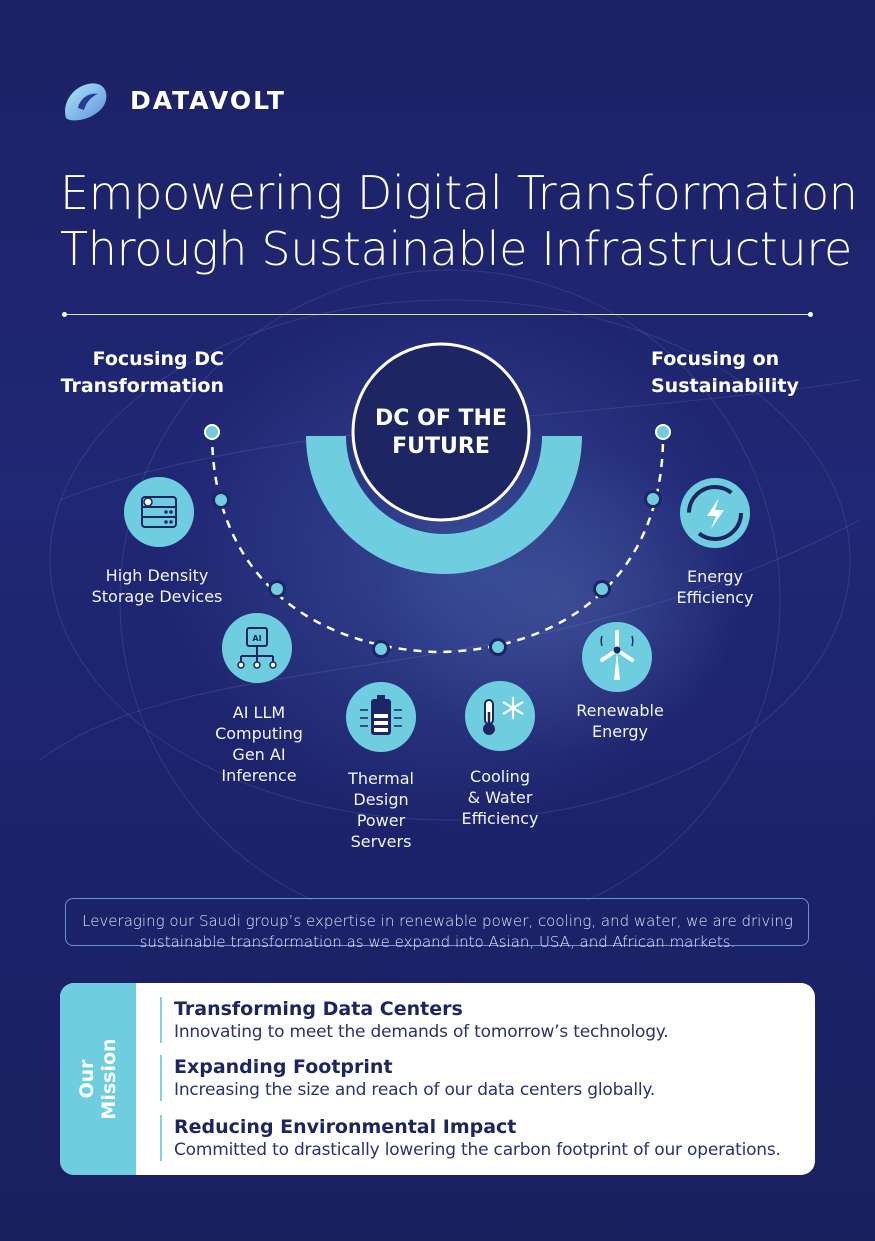 This screenshot has height=1241, width=875. I want to click on center-circle, so click(441, 432).